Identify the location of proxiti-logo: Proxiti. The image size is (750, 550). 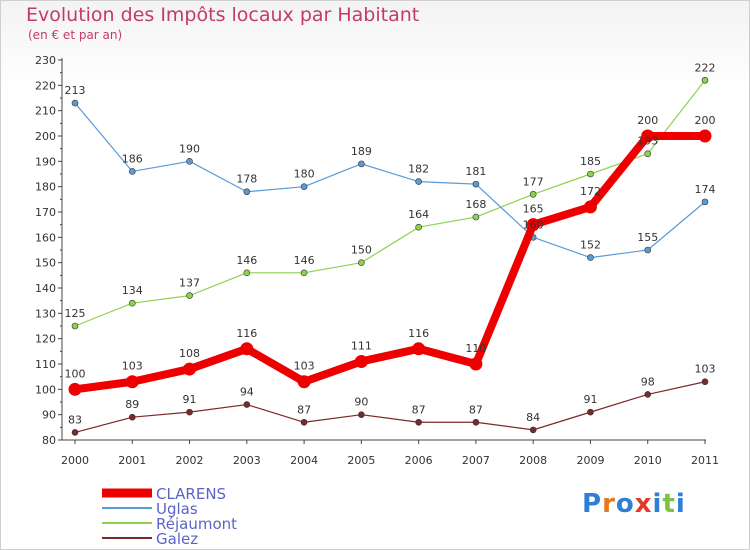
(634, 504).